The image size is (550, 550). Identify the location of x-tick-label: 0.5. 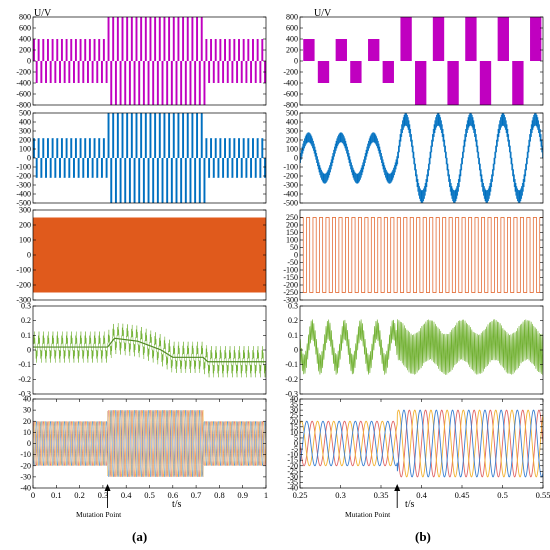
(502, 495).